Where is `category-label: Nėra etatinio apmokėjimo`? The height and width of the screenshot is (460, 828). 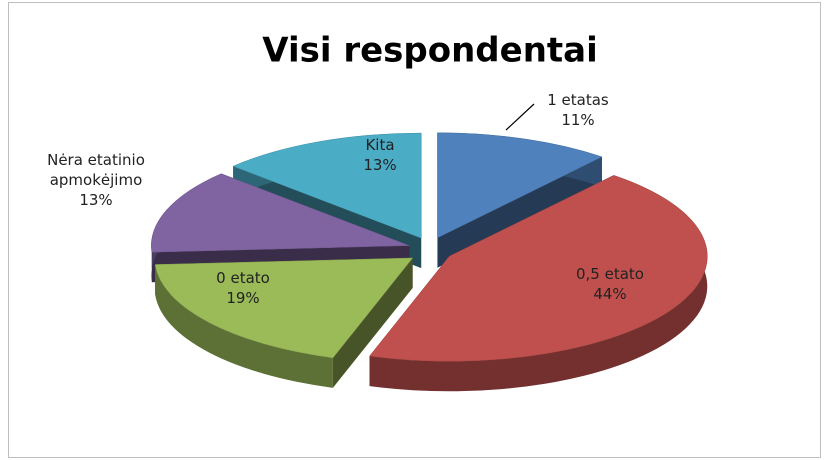 category-label: Nėra etatinio apmokėjimo is located at coordinates (96, 170).